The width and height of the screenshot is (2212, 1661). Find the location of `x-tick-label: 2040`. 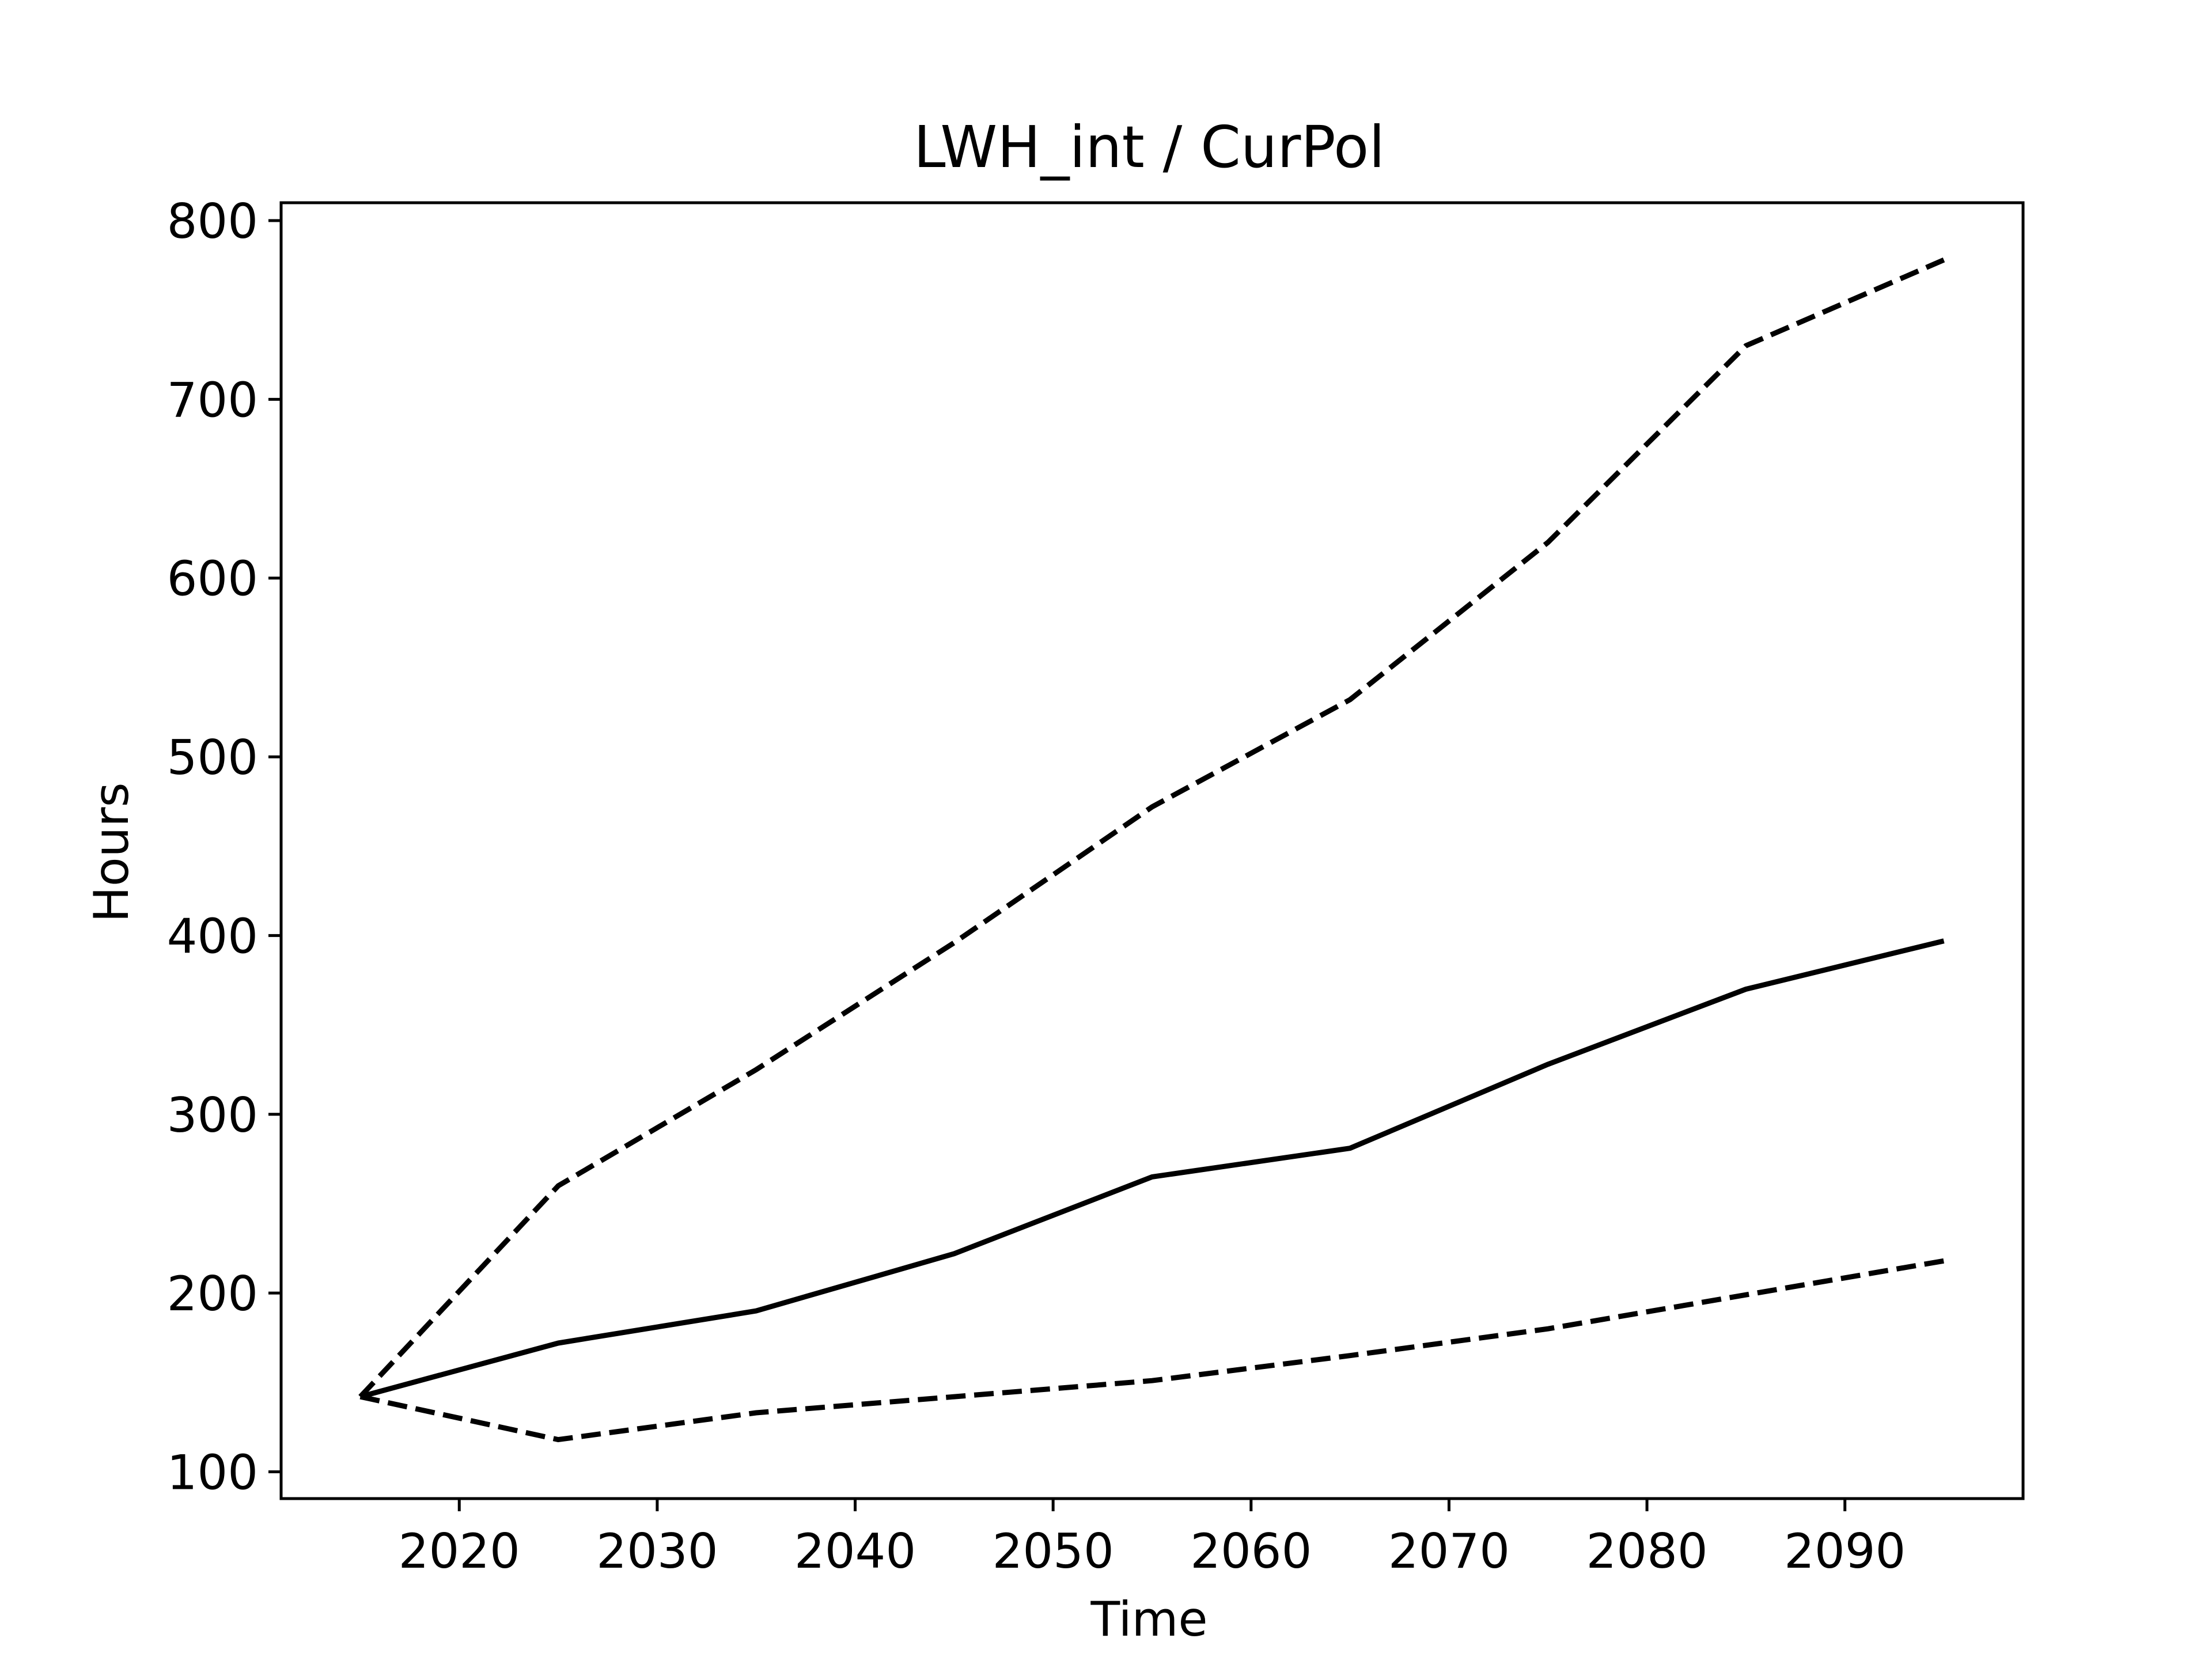

x-tick-label: 2040 is located at coordinates (855, 1551).